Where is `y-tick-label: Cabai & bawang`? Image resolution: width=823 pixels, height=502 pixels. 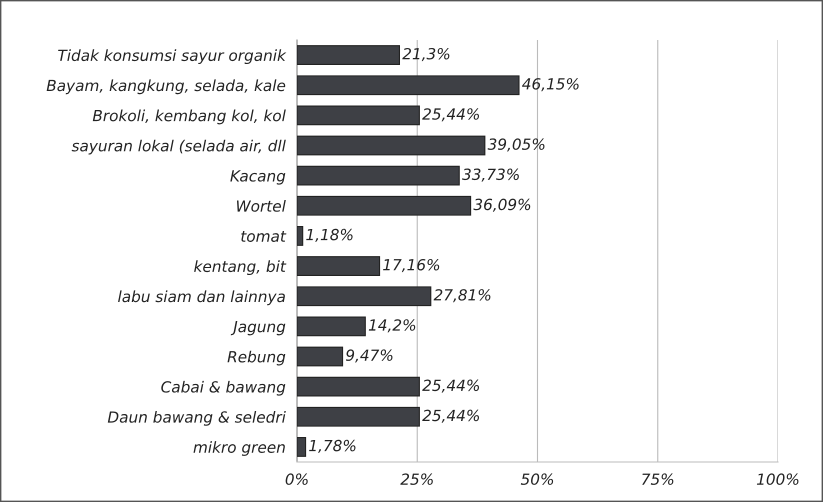 y-tick-label: Cabai & bawang is located at coordinates (223, 388).